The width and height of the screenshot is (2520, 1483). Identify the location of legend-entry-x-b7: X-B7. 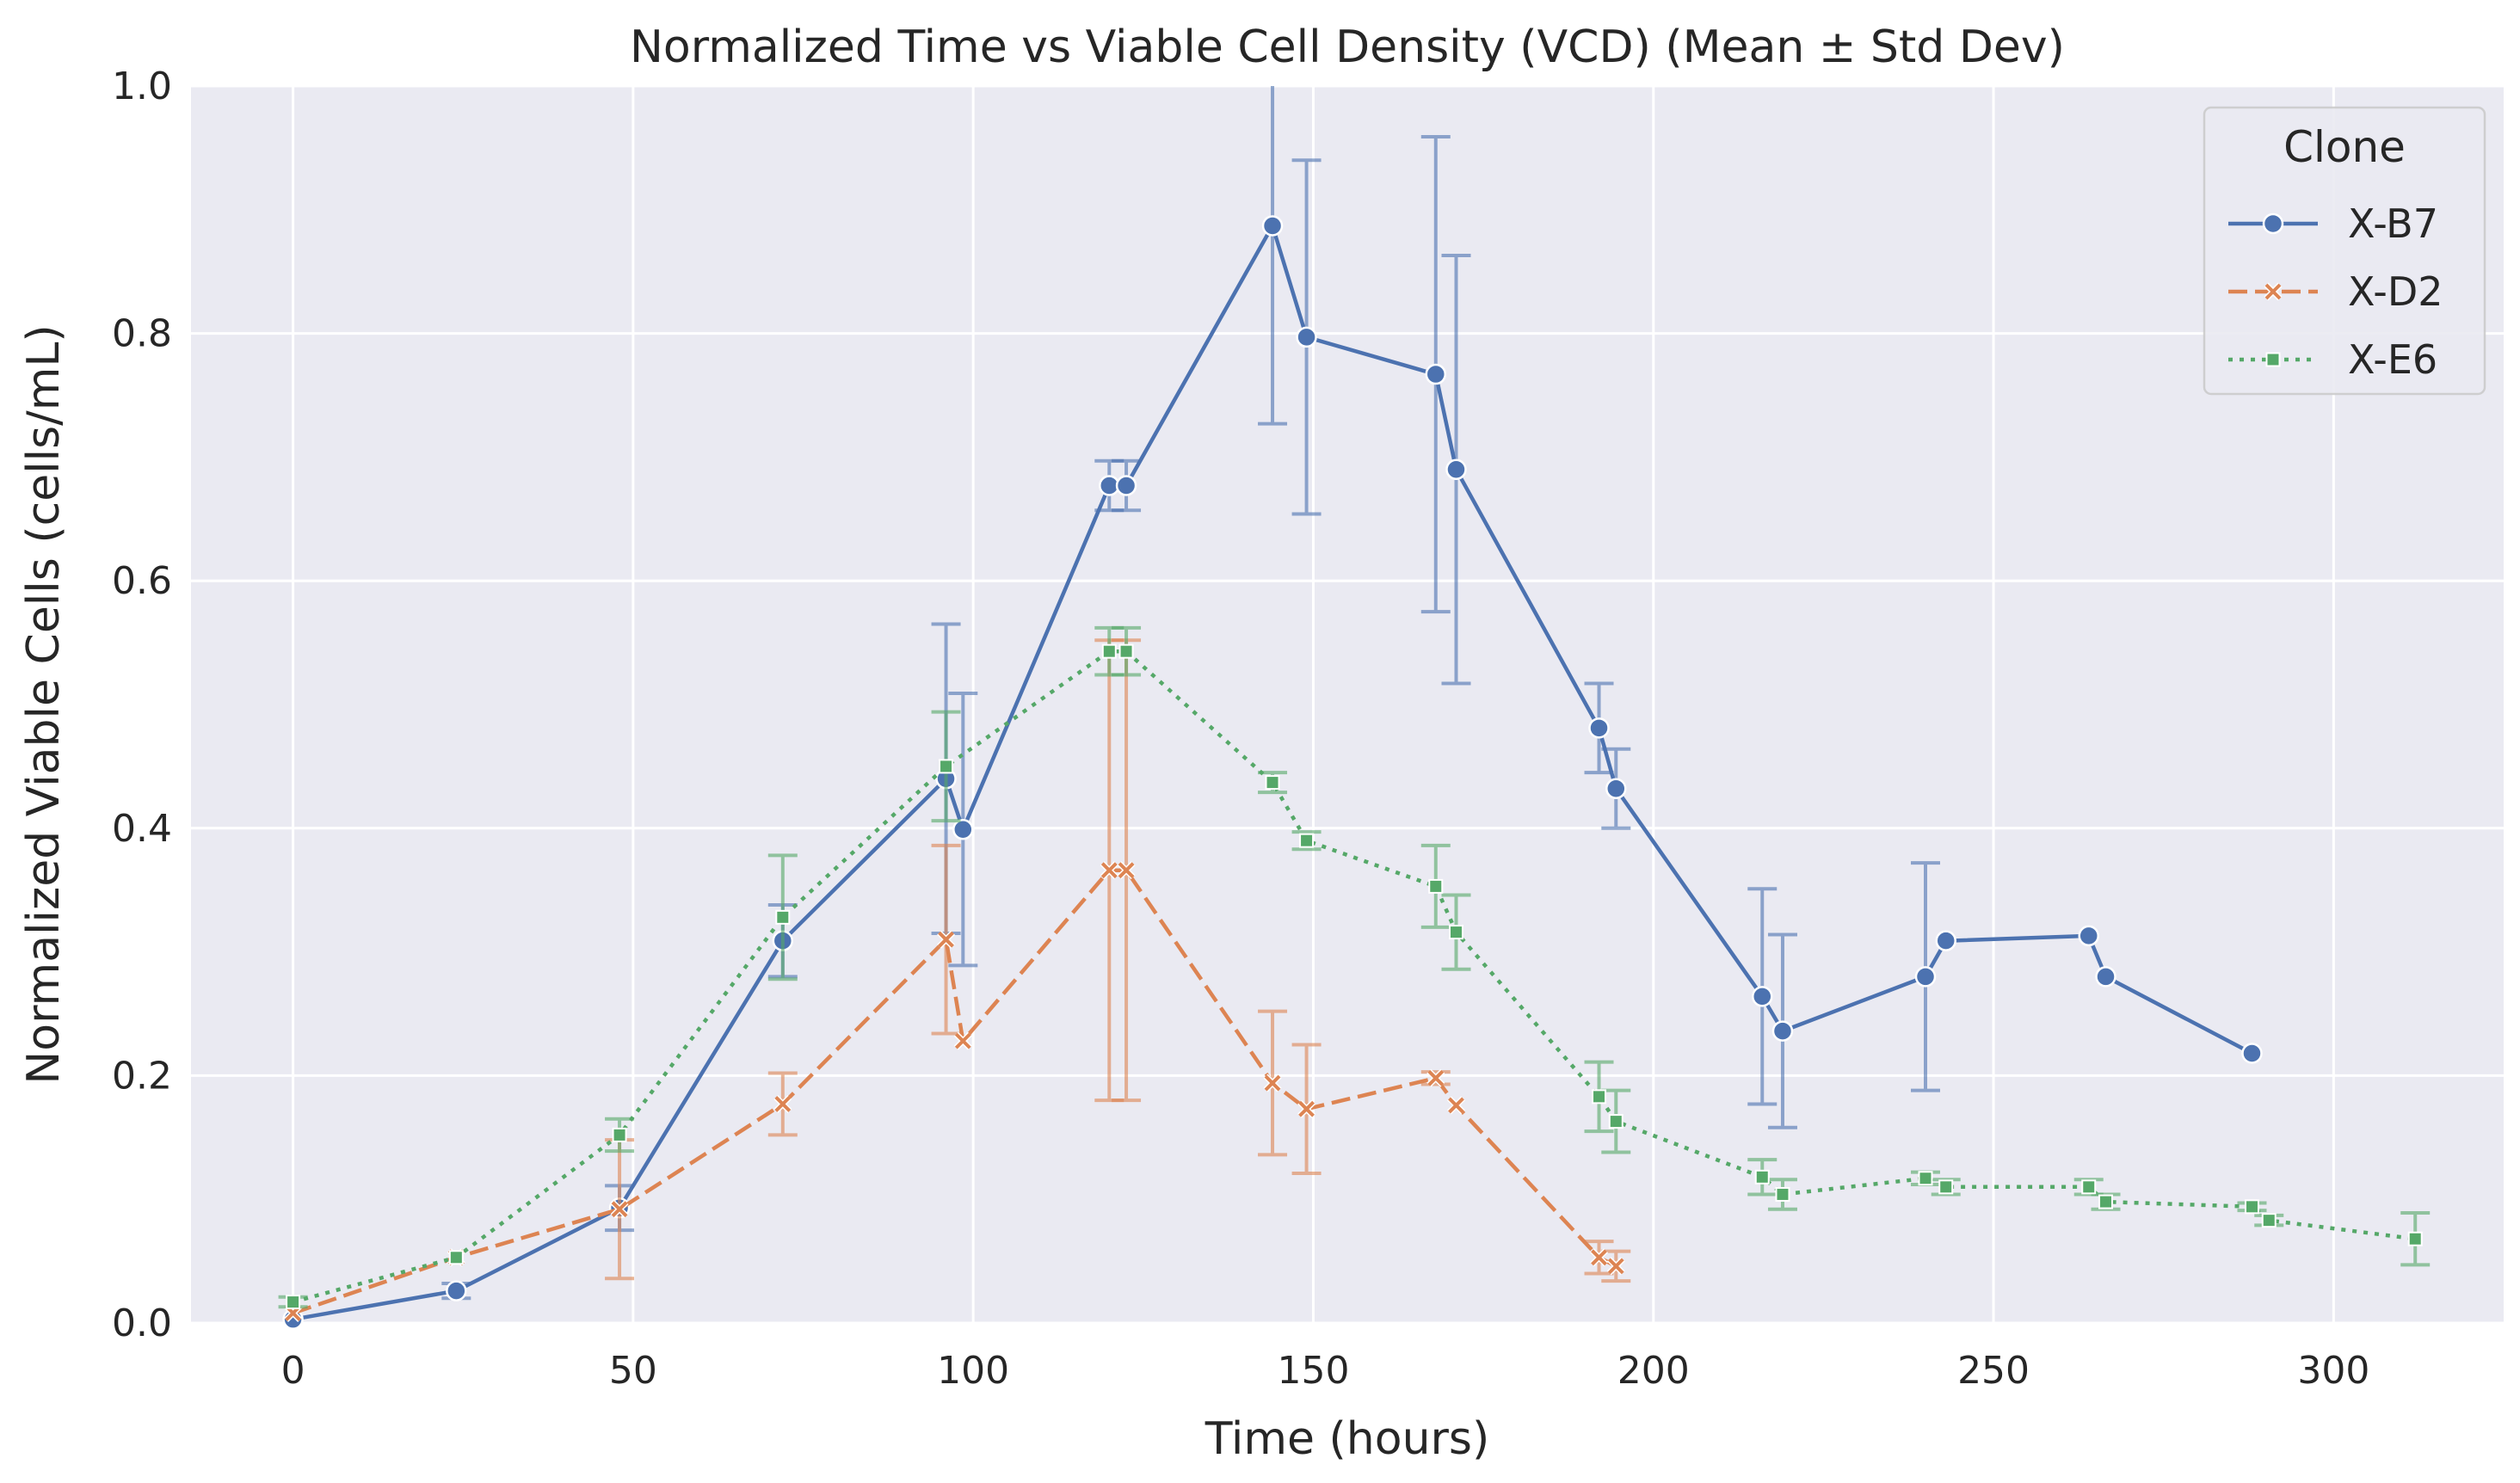
(2333, 224).